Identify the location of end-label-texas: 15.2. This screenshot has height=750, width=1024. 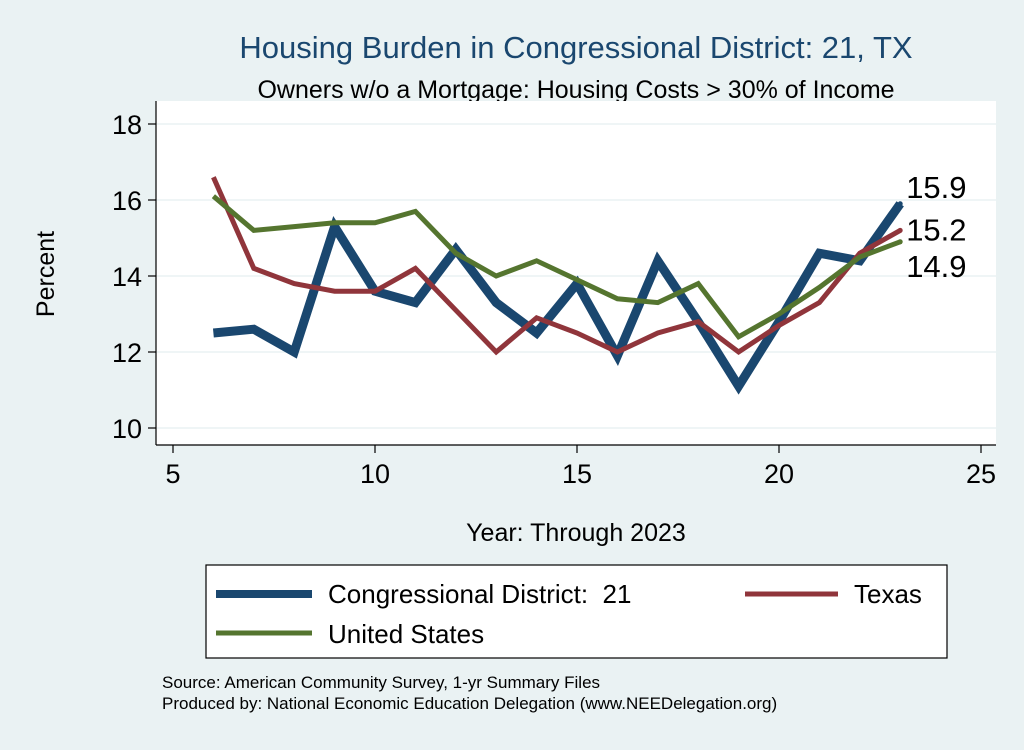
(936, 229).